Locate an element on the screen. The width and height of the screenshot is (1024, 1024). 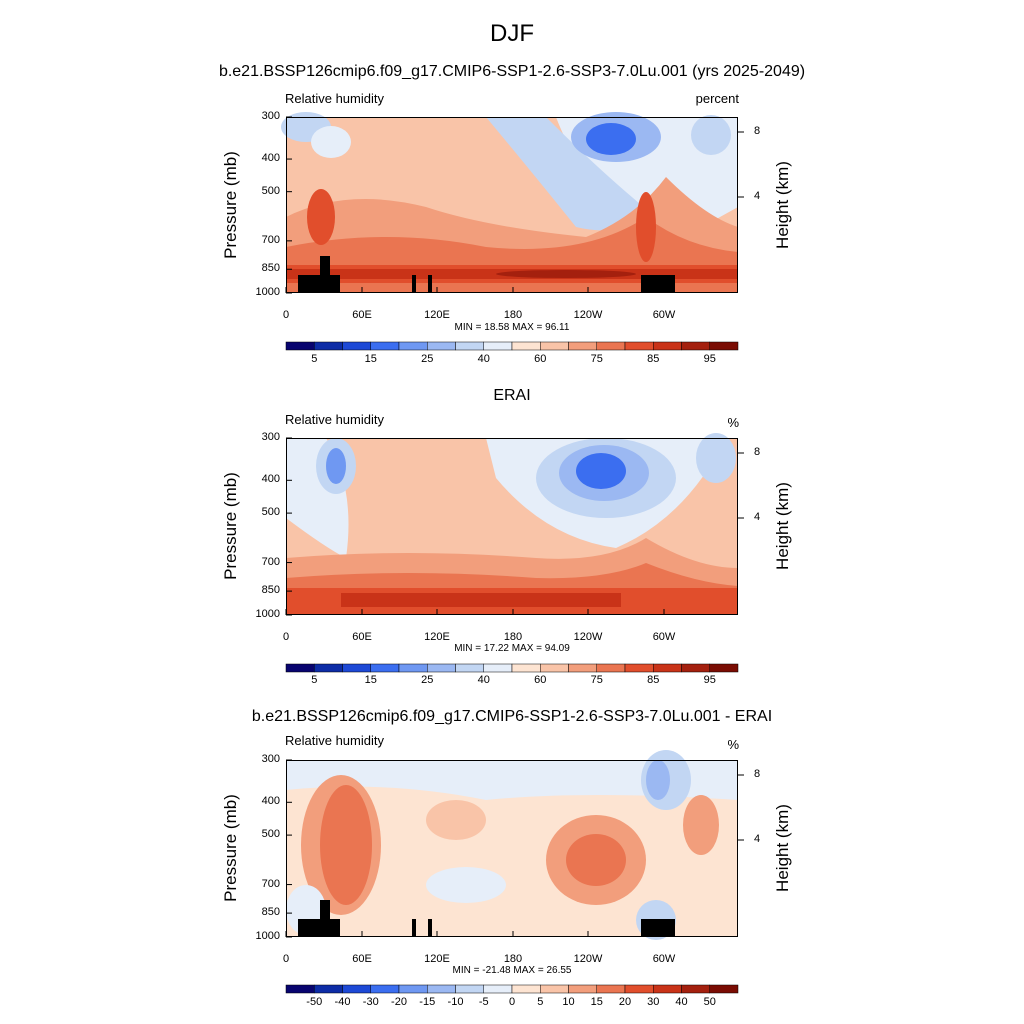
panel-2-colorbar-tick-label: 40 is located at coordinates (483, 680).